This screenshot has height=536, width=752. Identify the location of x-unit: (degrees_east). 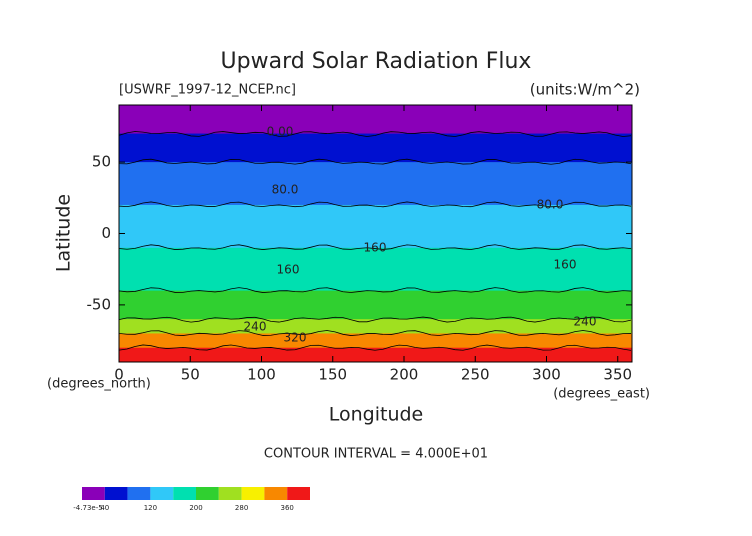
(601, 394).